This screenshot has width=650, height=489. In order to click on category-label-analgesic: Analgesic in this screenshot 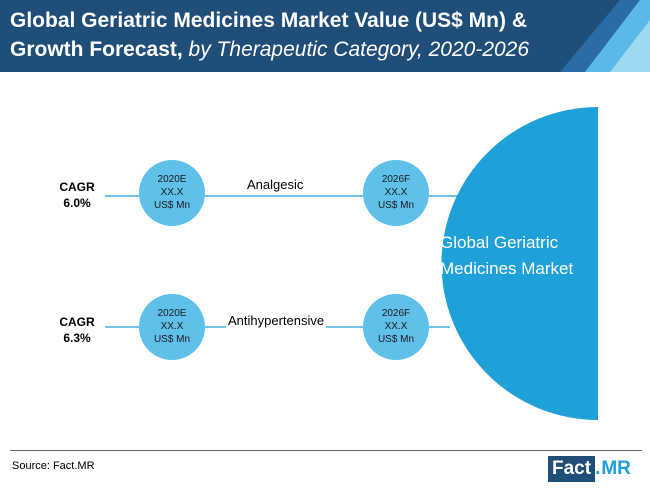, I will do `click(275, 184)`.